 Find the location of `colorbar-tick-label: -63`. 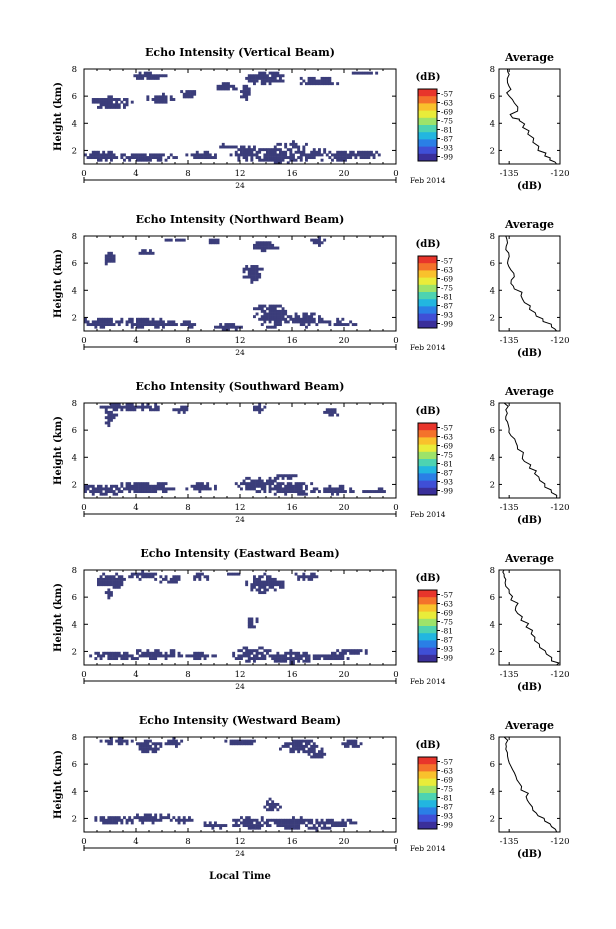

colorbar-tick-label: -63 is located at coordinates (447, 771).